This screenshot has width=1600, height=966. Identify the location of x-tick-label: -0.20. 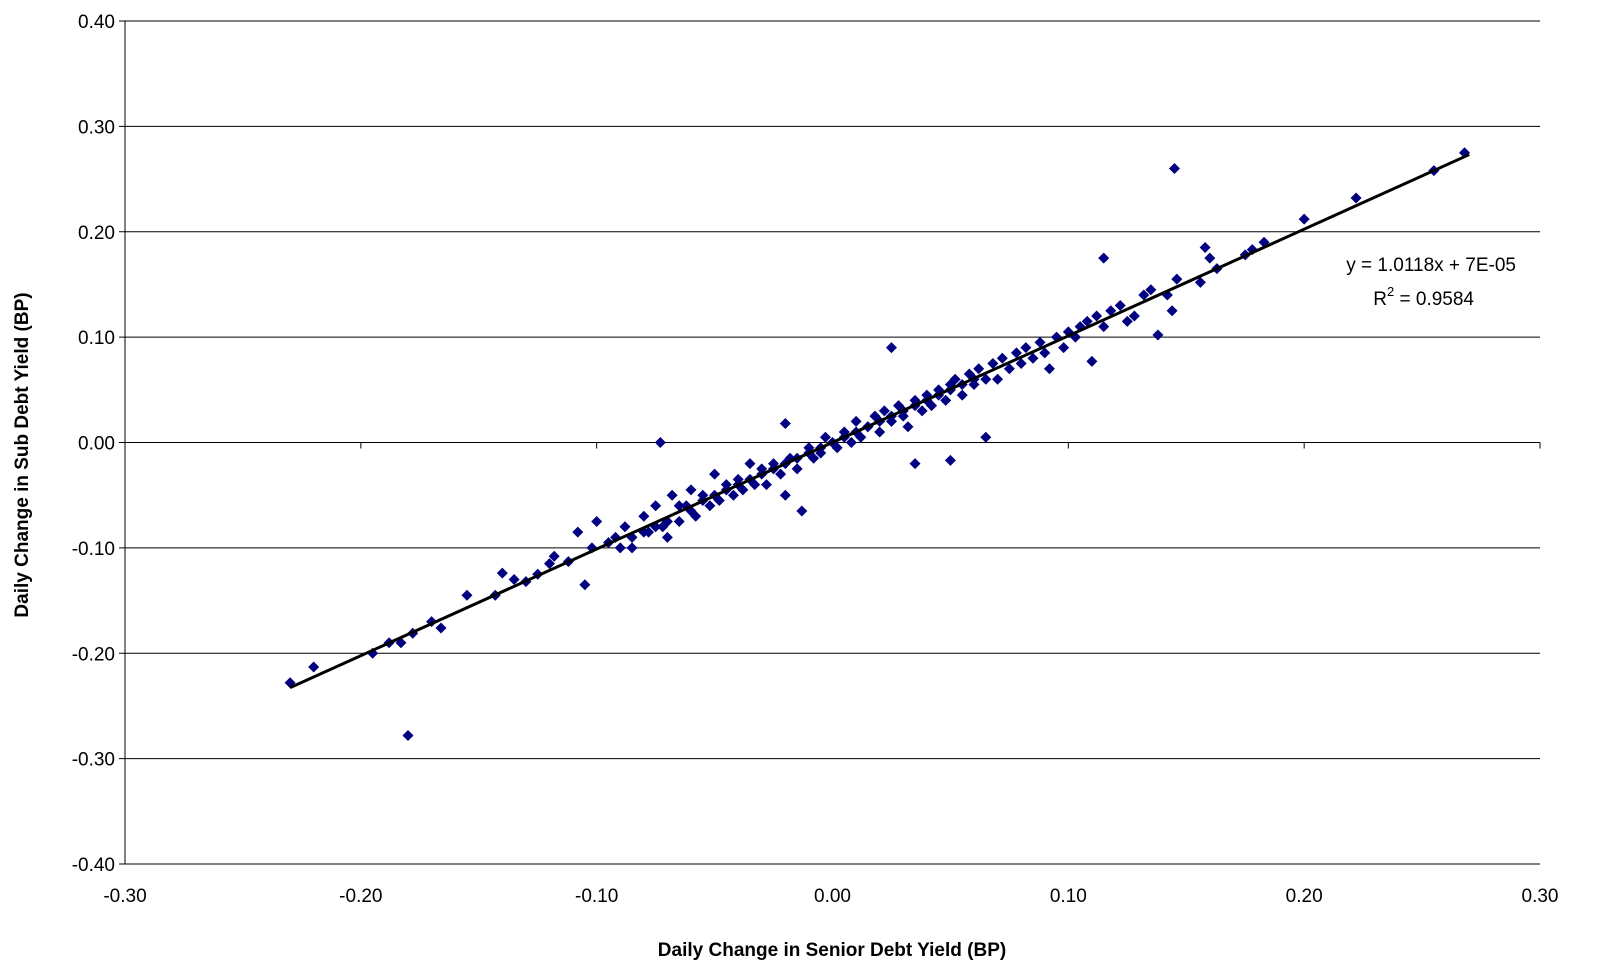
(360, 896).